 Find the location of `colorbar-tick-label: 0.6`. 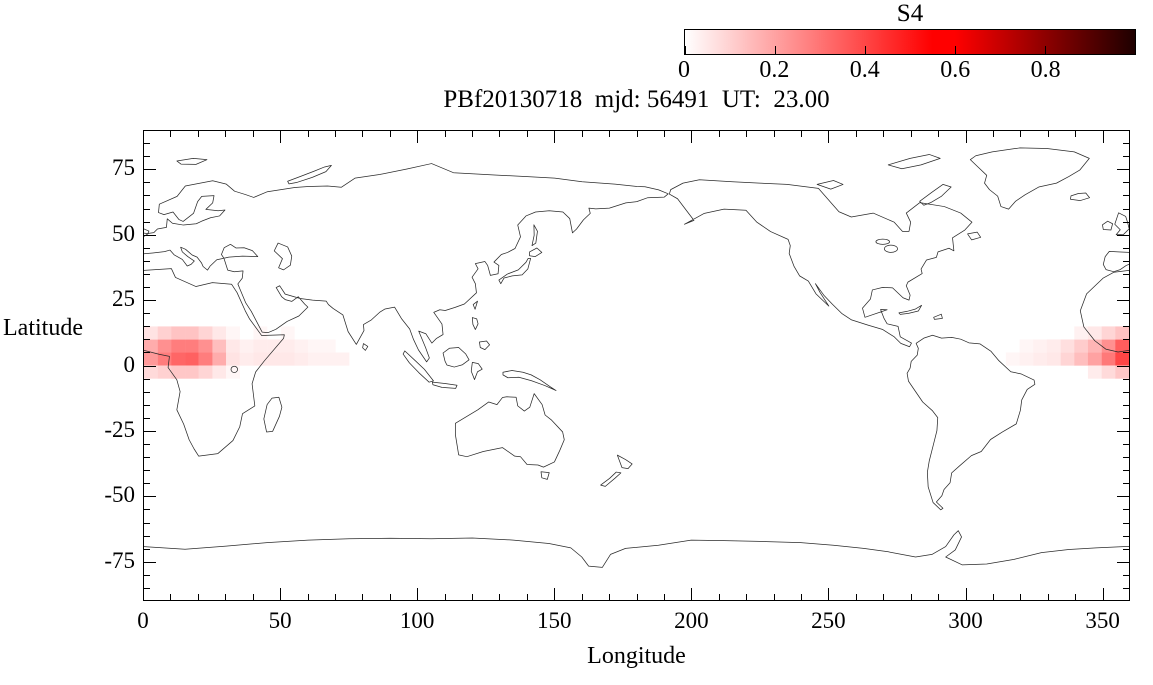

colorbar-tick-label: 0.6 is located at coordinates (955, 70).